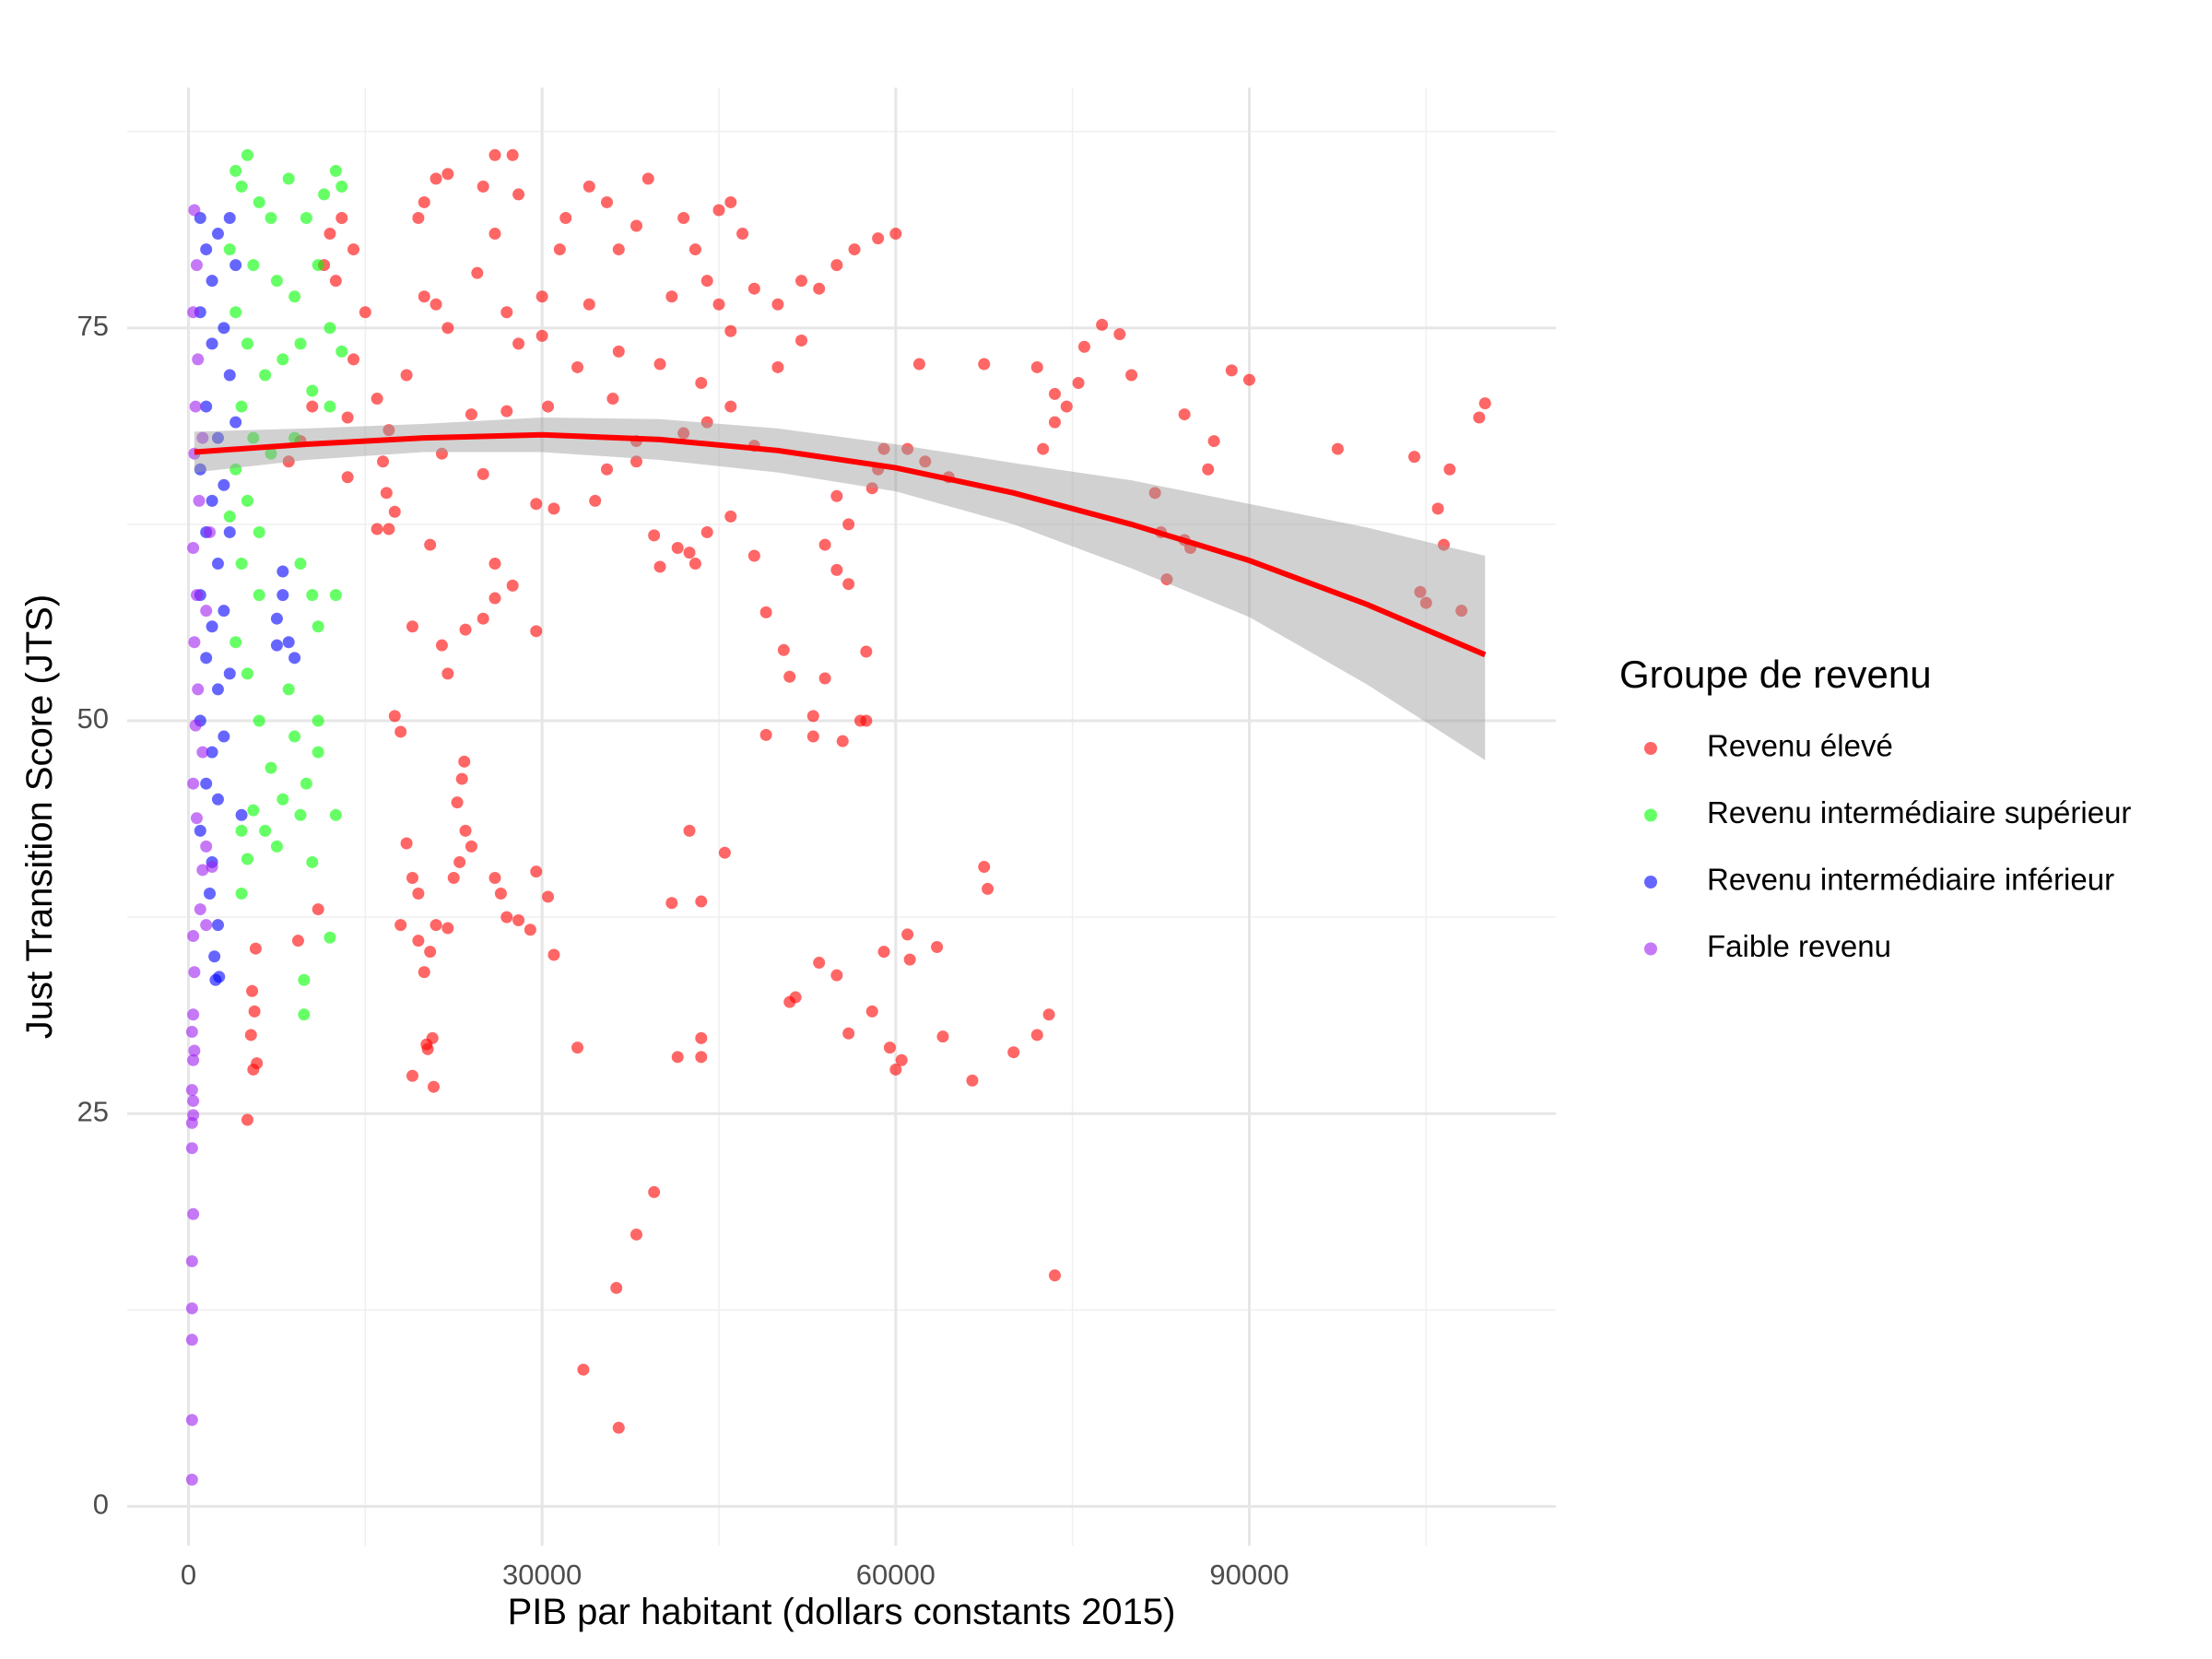 The image size is (2212, 1659). Describe the element at coordinates (1800, 746) in the screenshot. I see `legend-label: Revenu élevé` at that location.